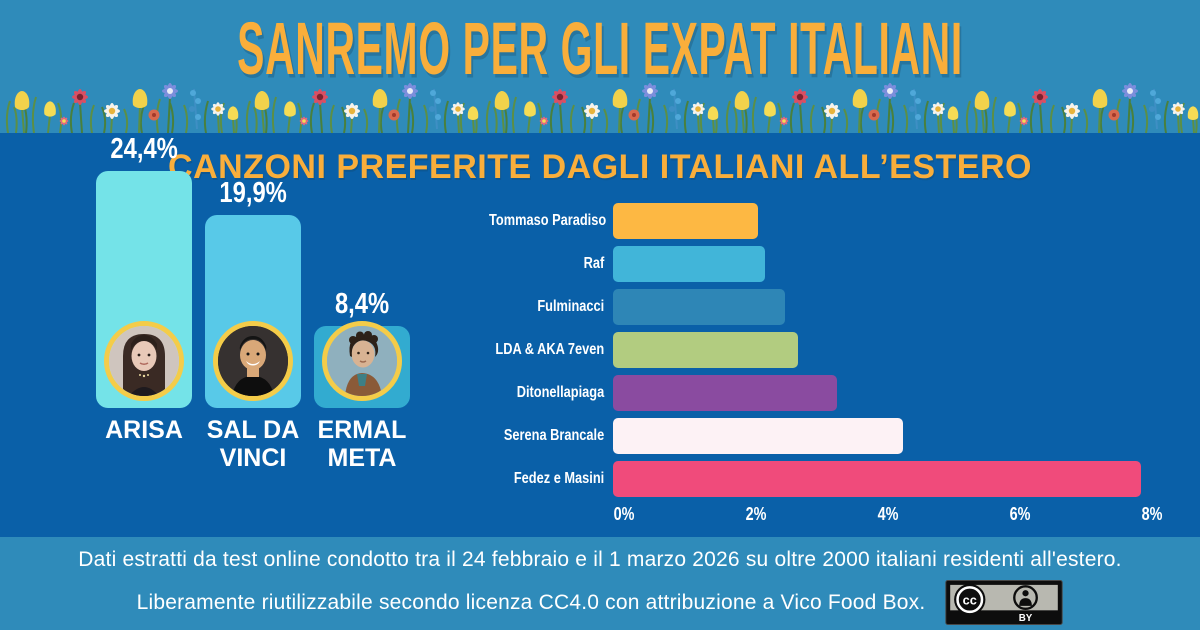 The width and height of the screenshot is (1200, 630). I want to click on artist-name: ERMAL META, so click(362, 444).